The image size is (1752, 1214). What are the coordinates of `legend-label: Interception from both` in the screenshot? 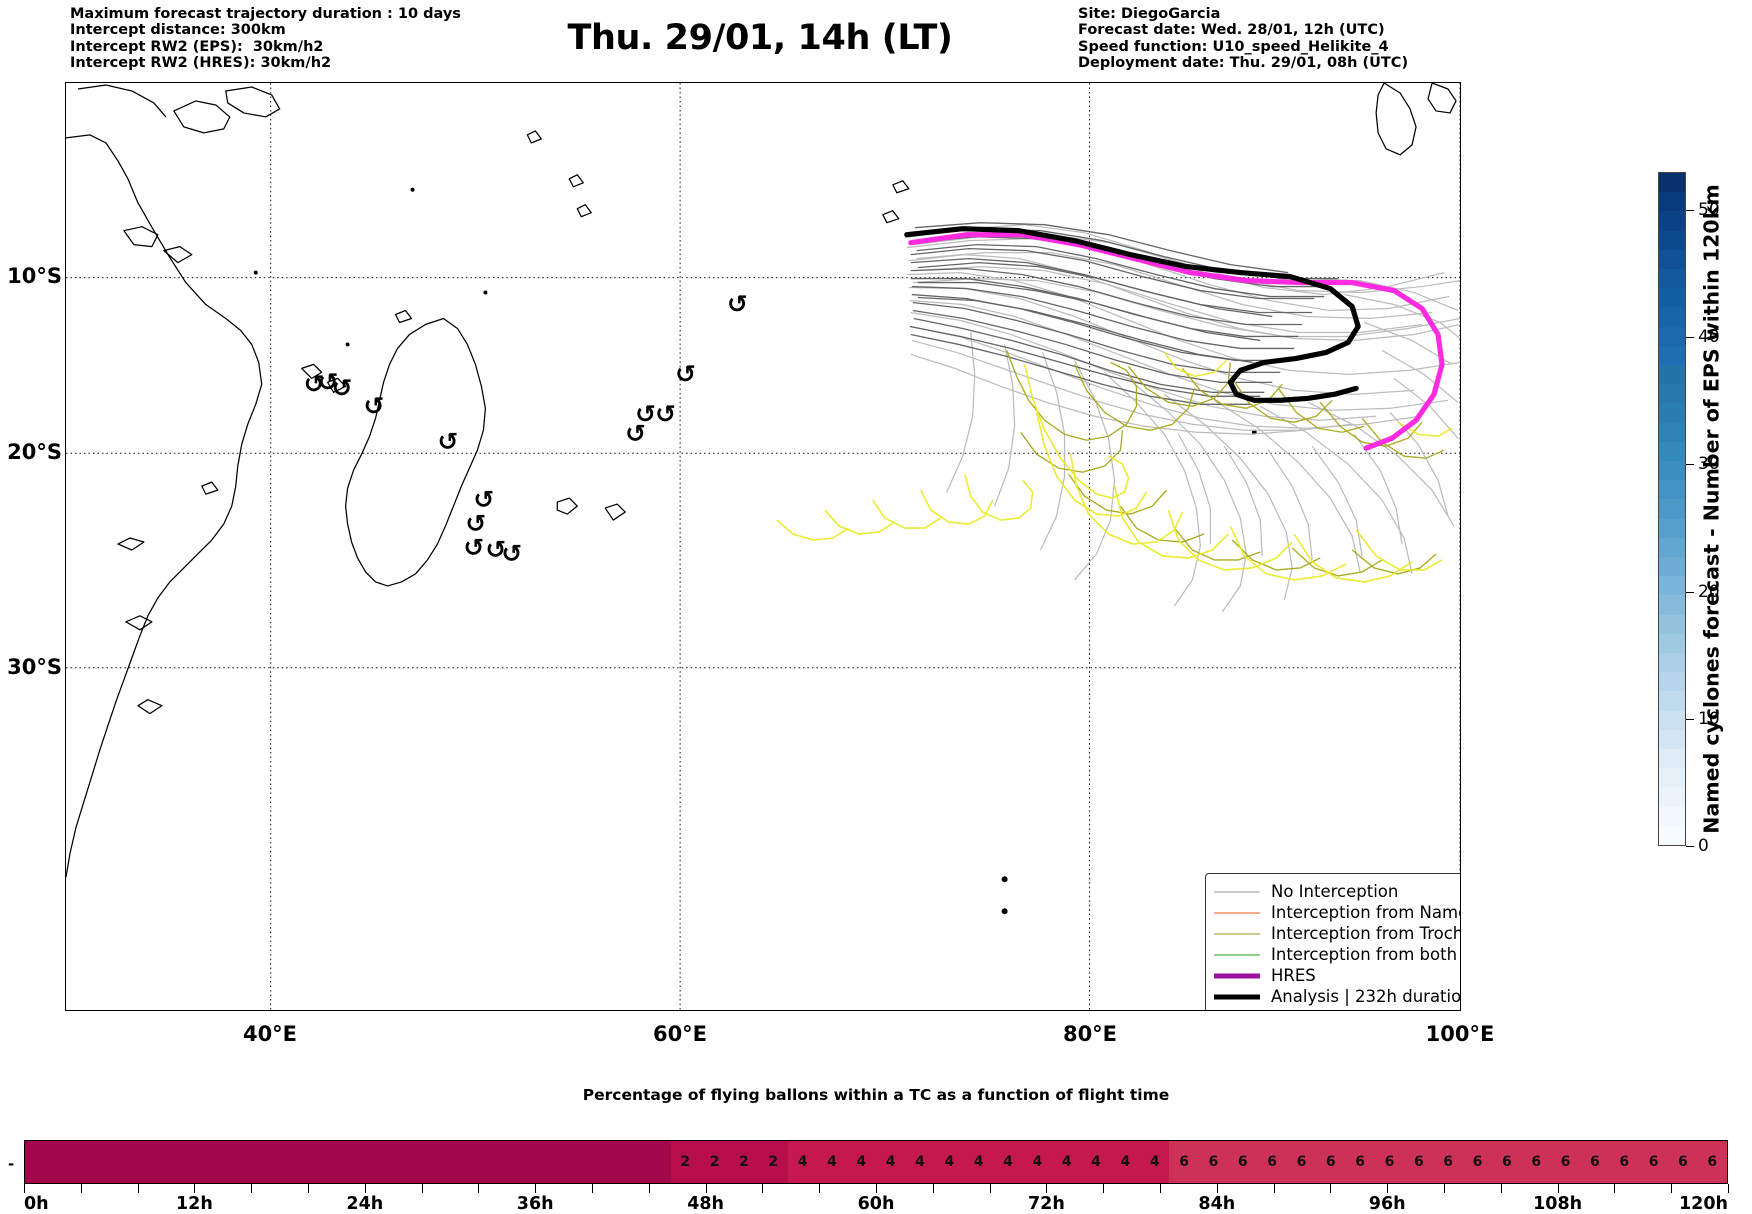 It's located at (1364, 954).